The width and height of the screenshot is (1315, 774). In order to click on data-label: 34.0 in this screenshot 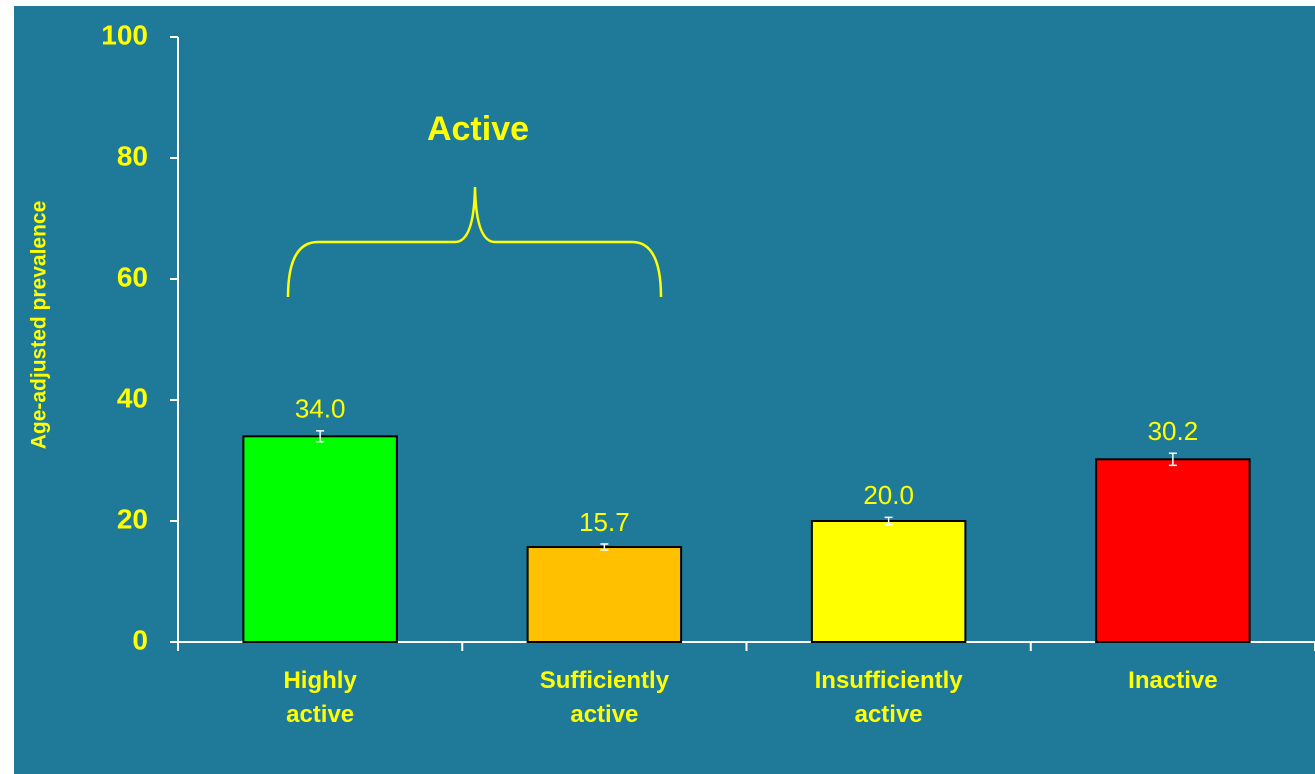, I will do `click(320, 409)`.